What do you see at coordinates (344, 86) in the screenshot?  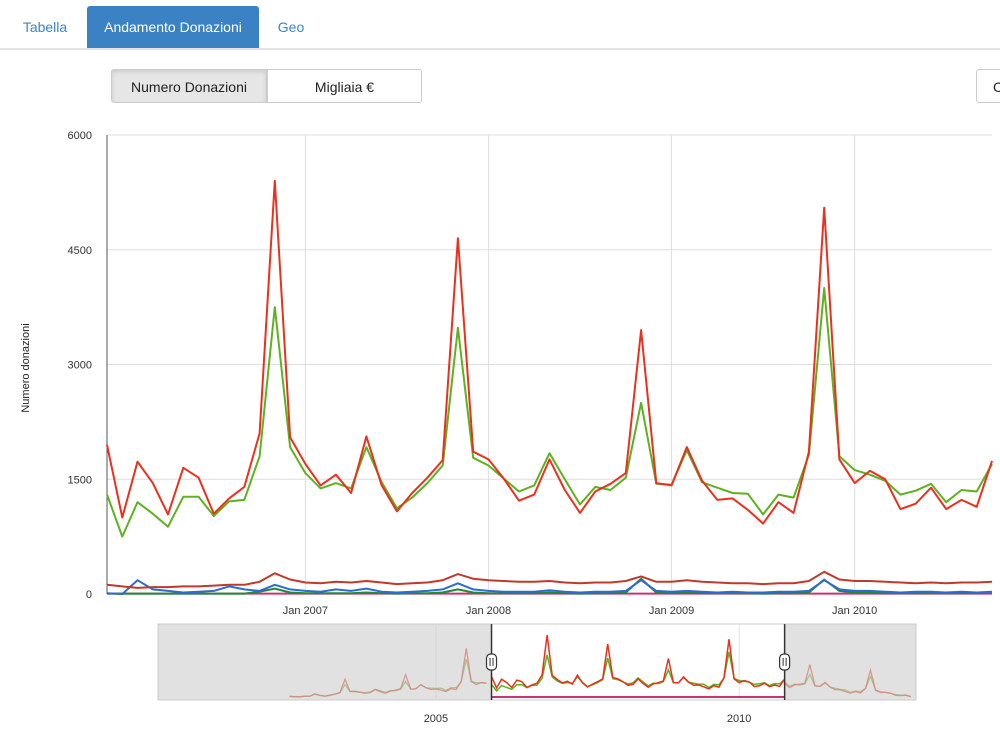 I see `migliaia-euro-button: Migliaia €` at bounding box center [344, 86].